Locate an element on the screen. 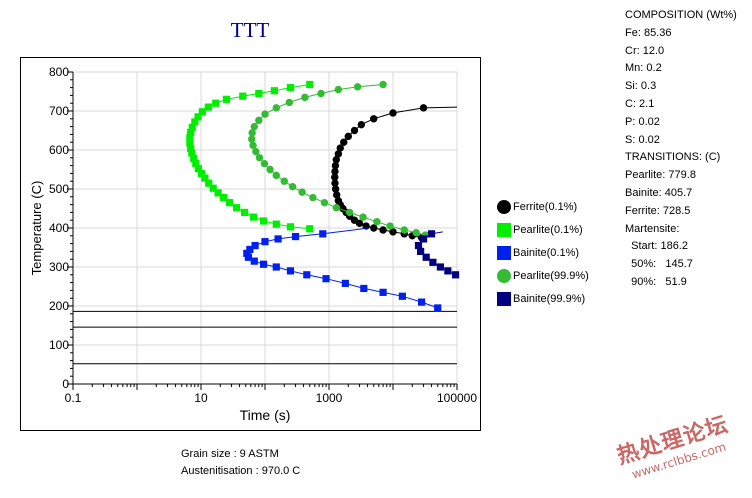  grain-size-text: Grain size : 9 ASTM is located at coordinates (230, 454).